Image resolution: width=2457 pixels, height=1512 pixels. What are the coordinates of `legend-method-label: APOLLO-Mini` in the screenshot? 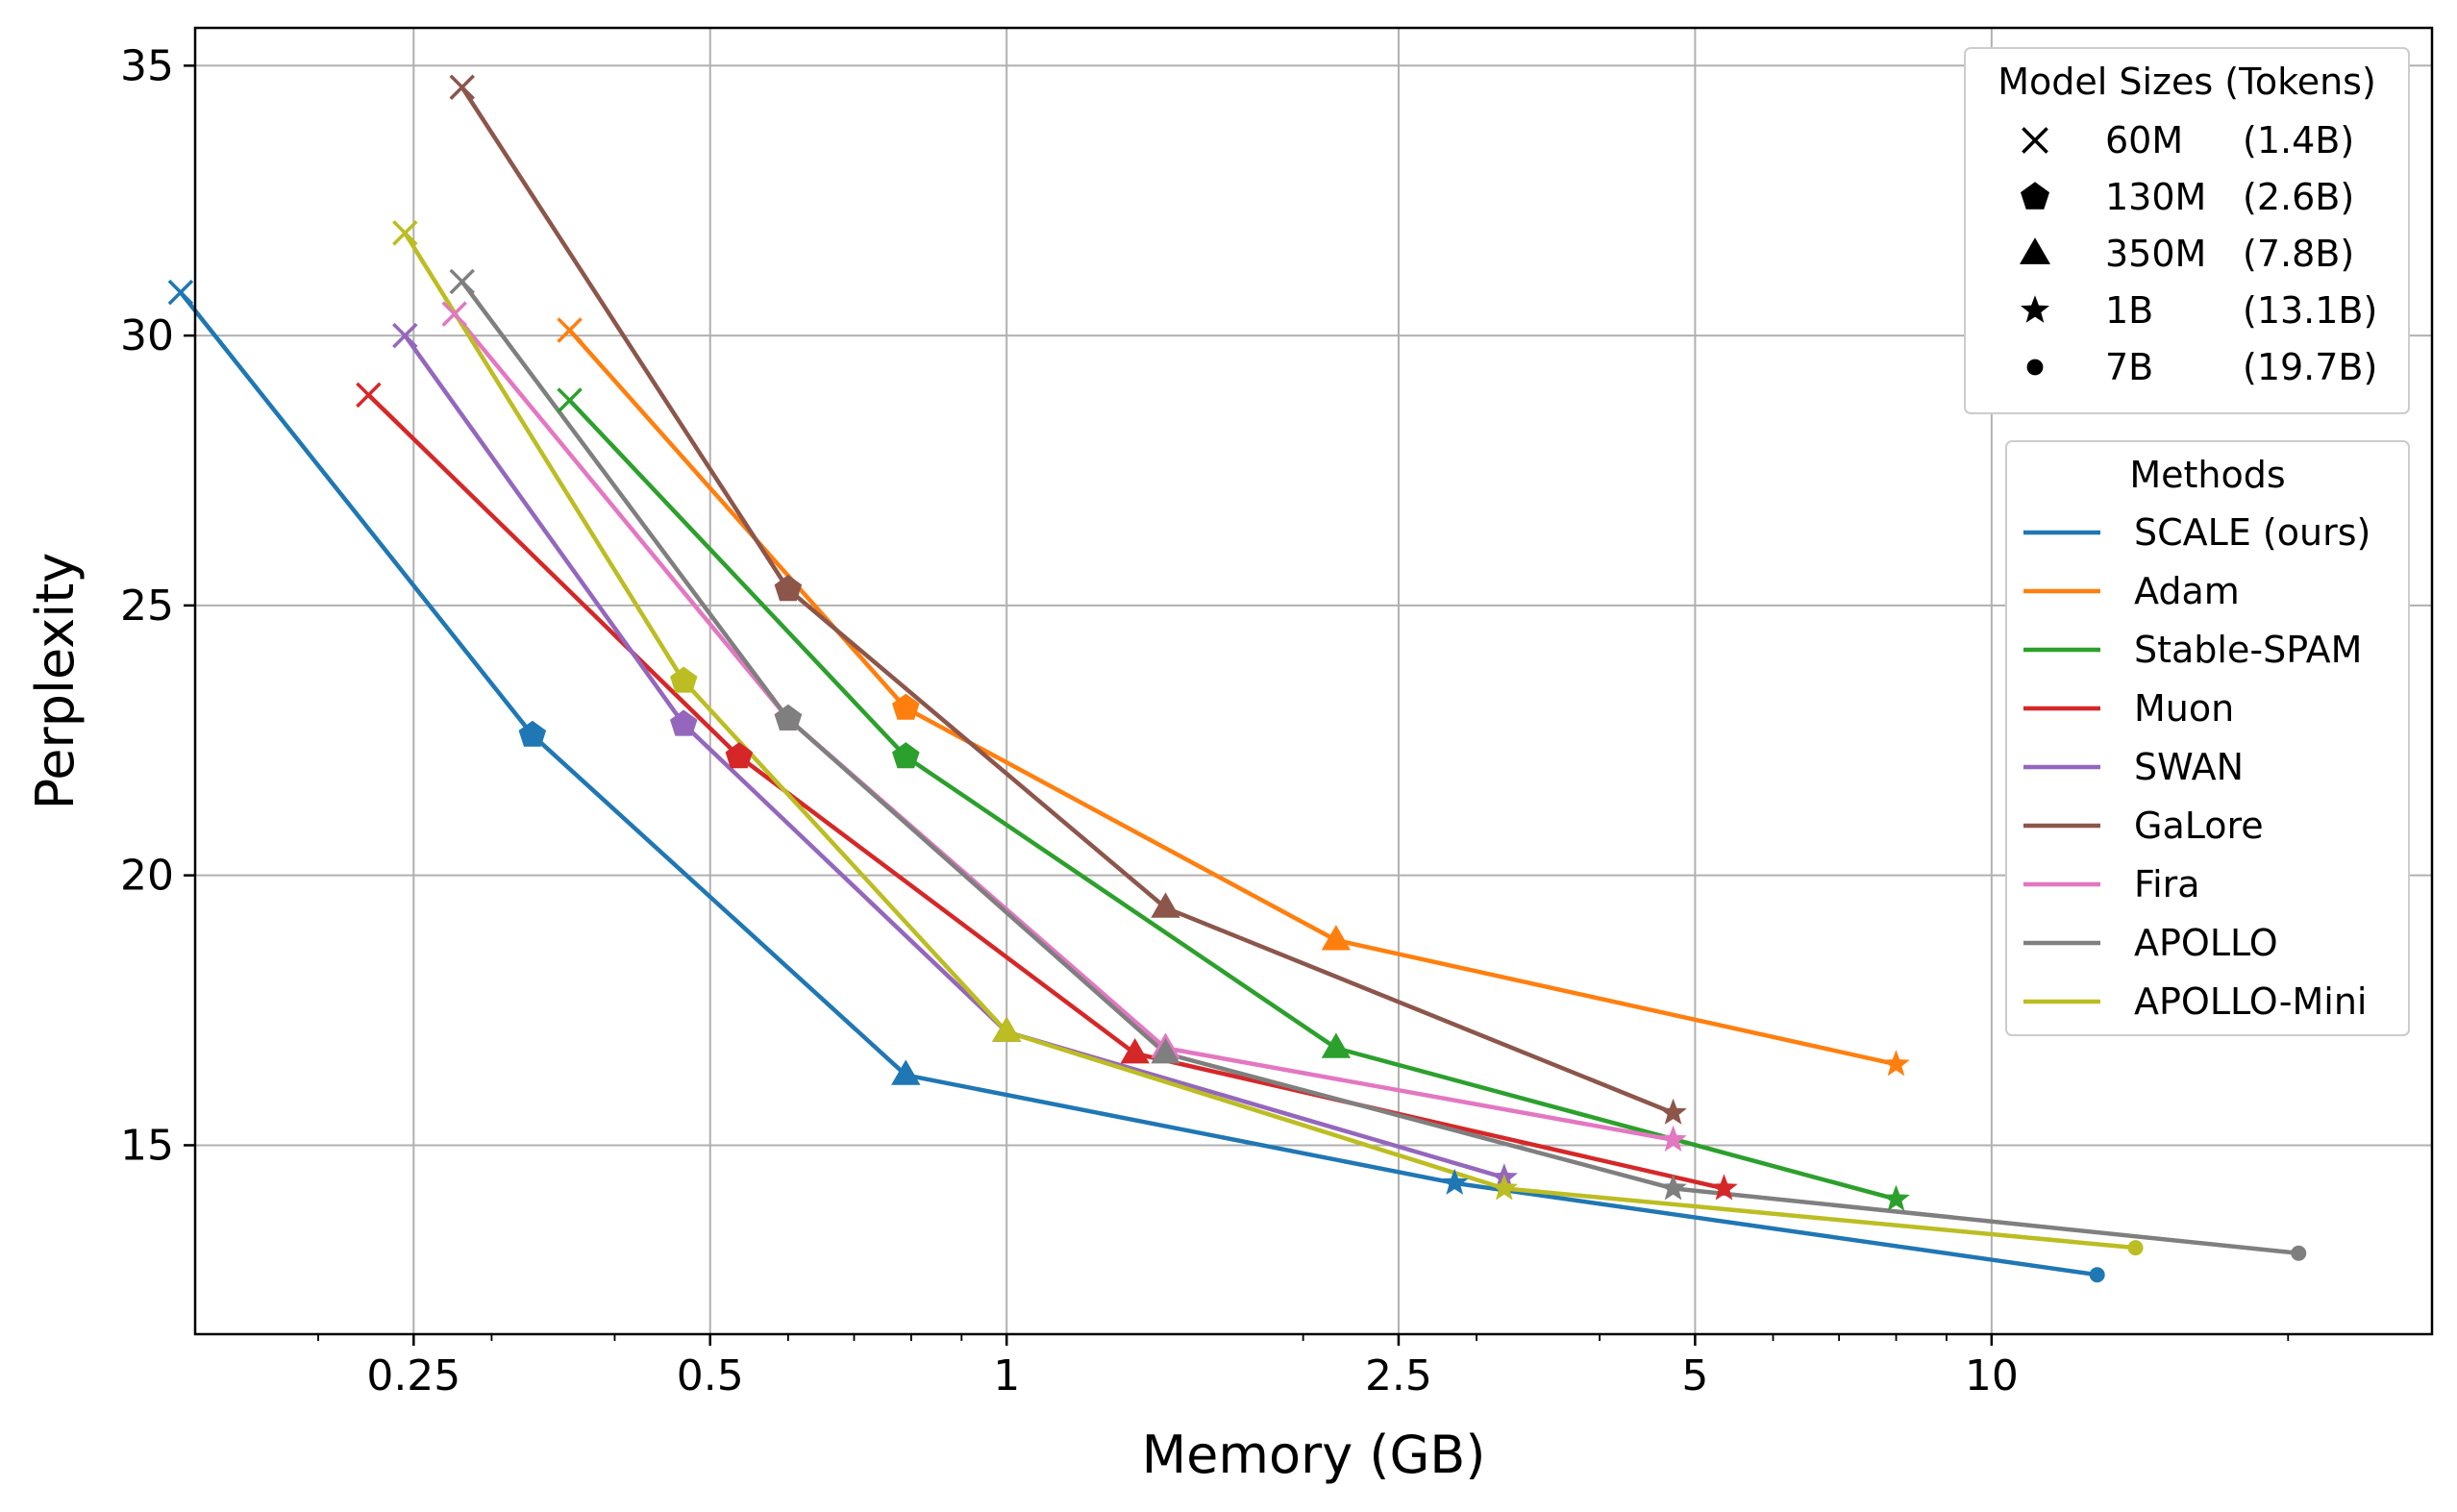 It's located at (2251, 1001).